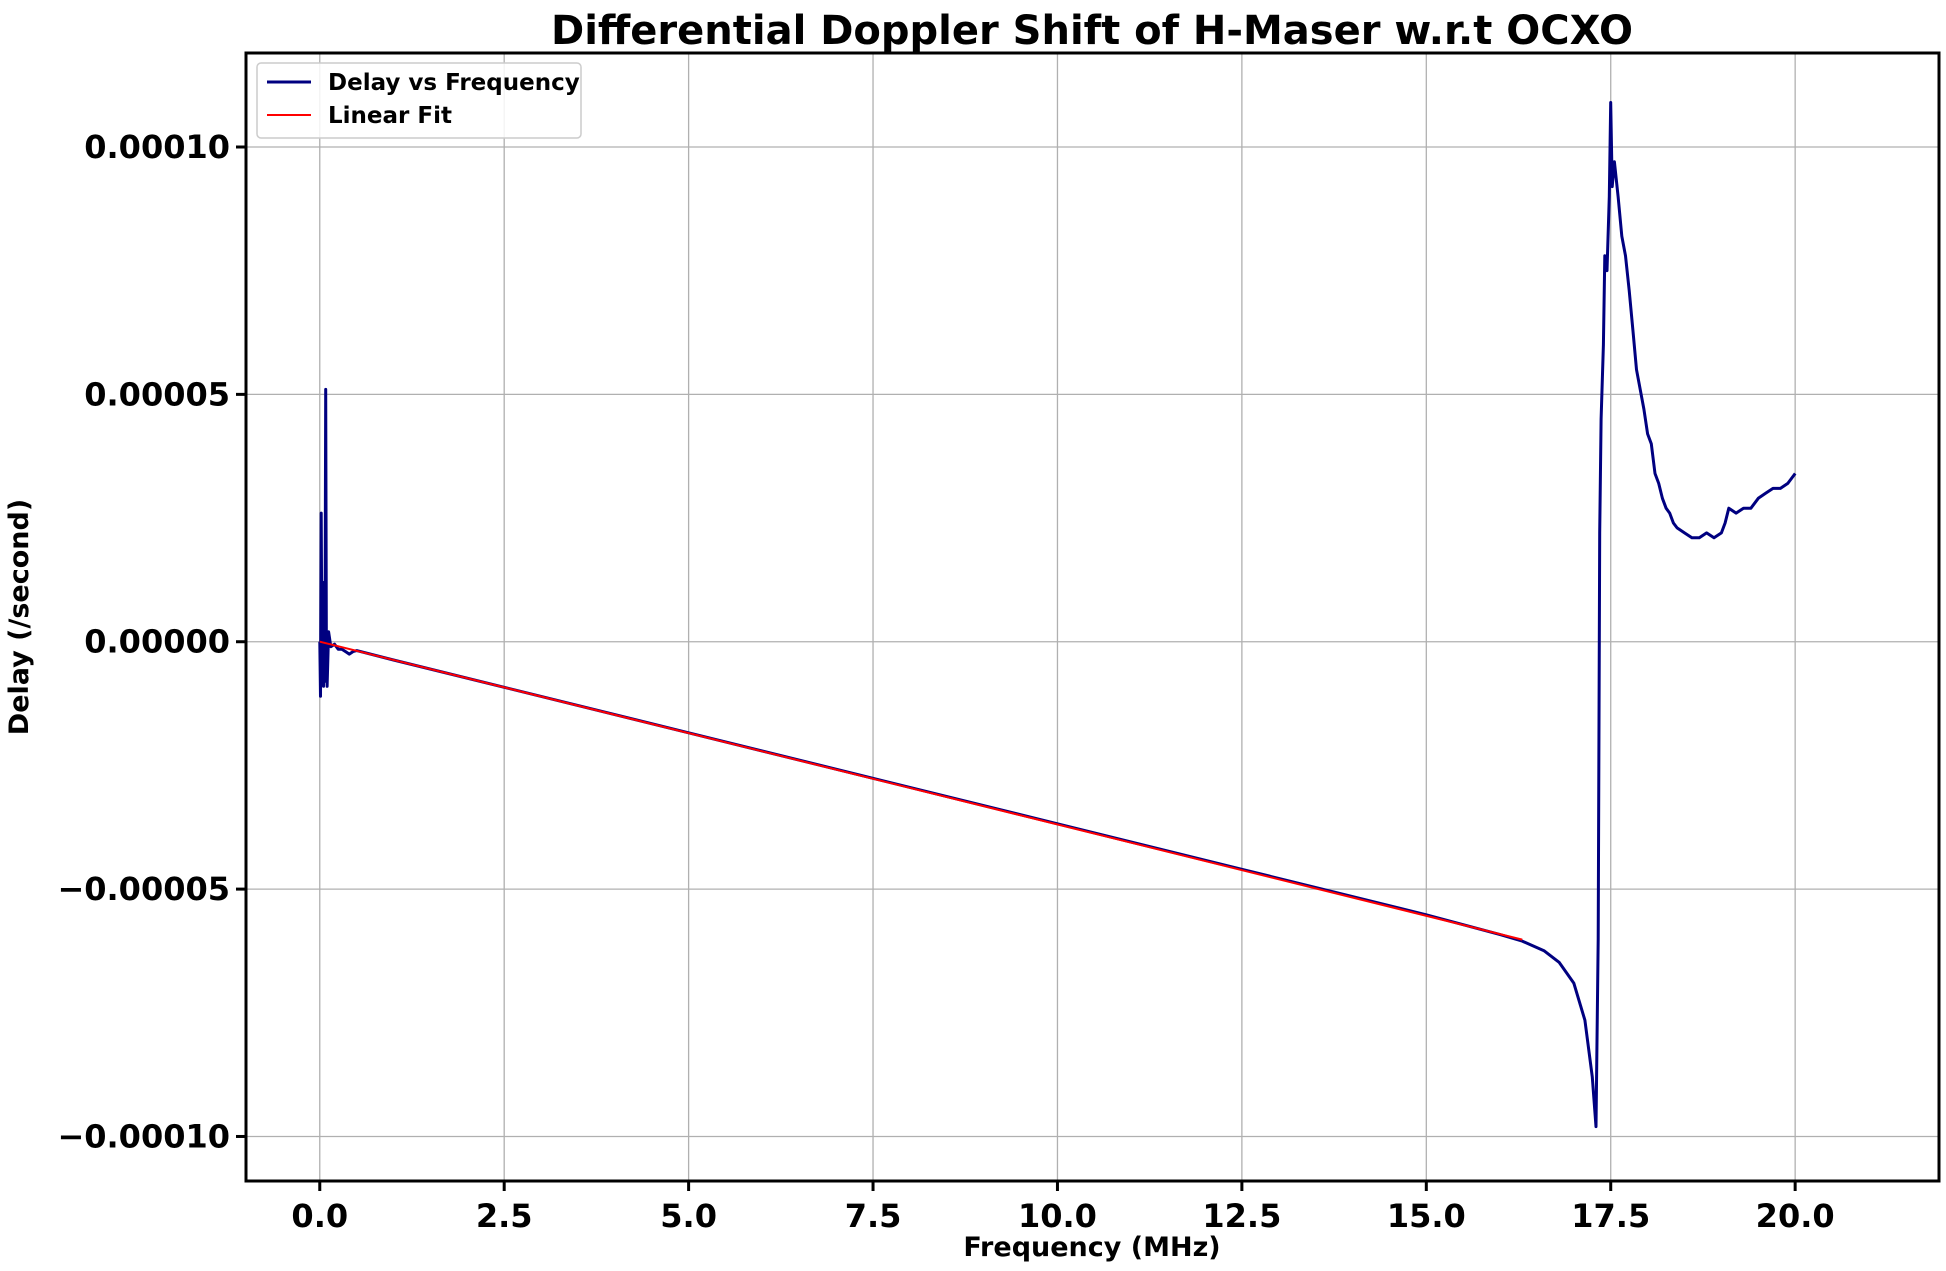 The width and height of the screenshot is (1946, 1271). I want to click on legend: Delay vs Frequency Linear Fit, so click(419, 100).